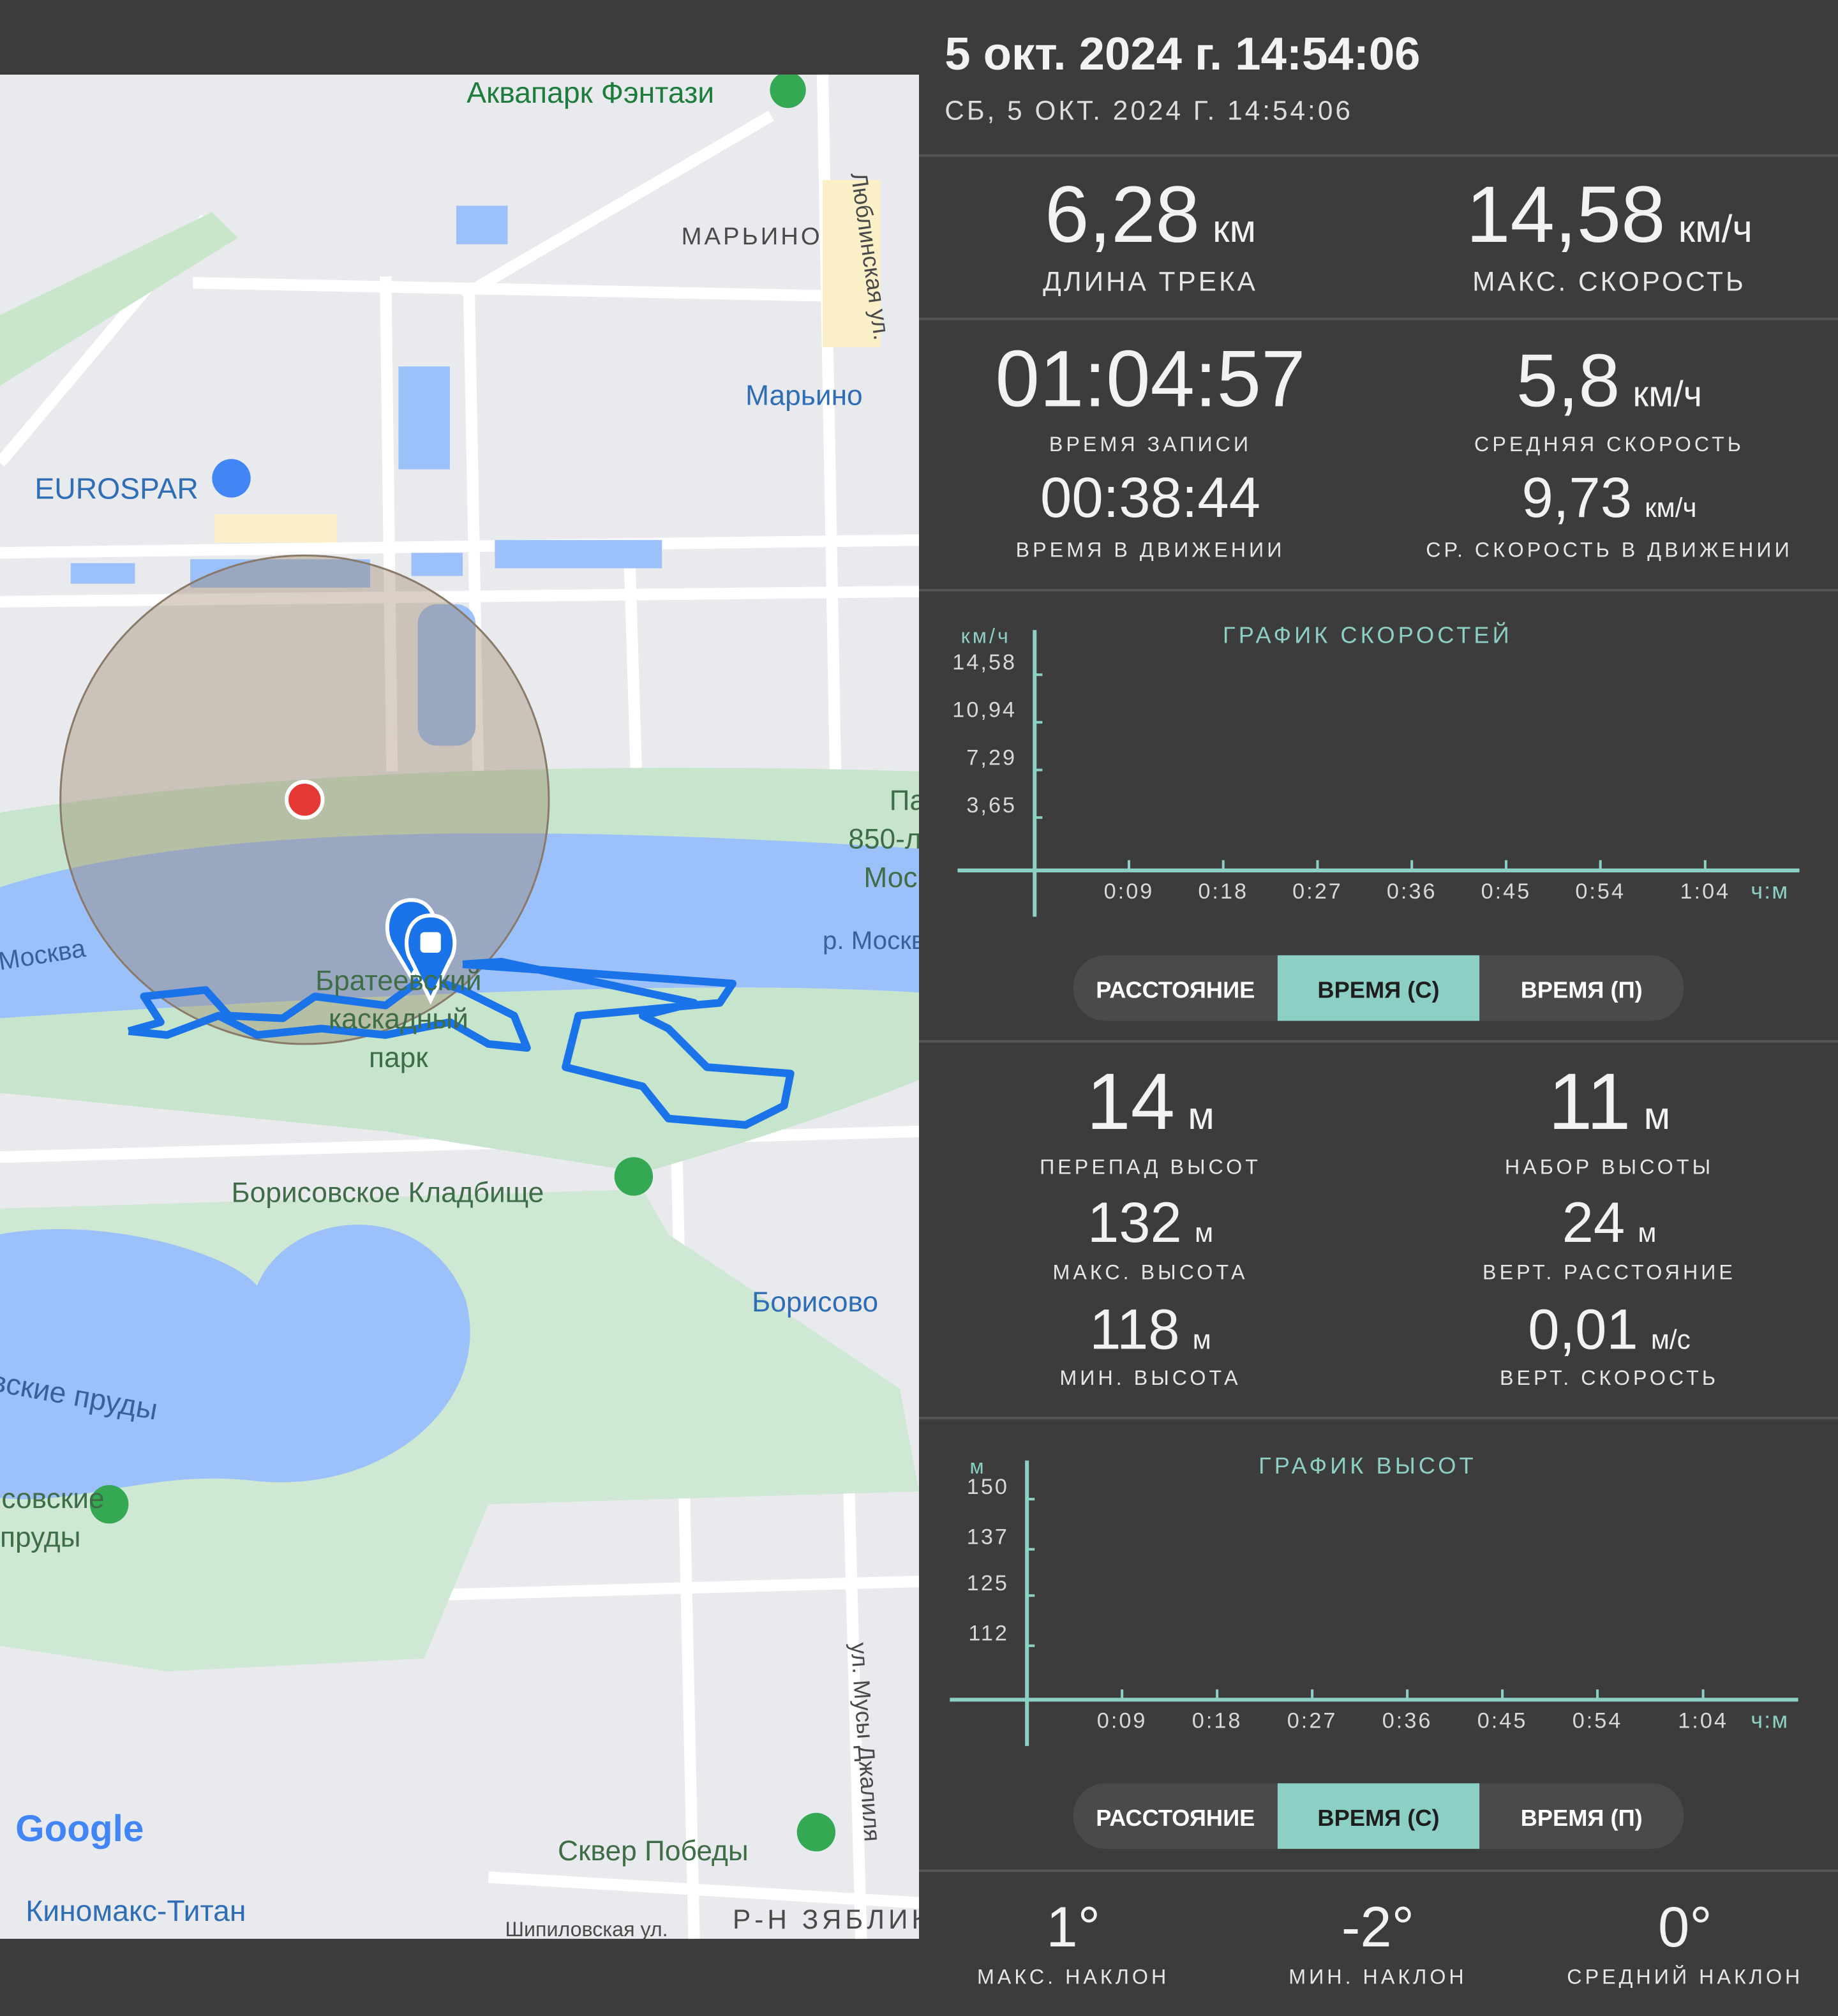 The image size is (1838, 2016). I want to click on map-label: Братеевский, so click(398, 981).